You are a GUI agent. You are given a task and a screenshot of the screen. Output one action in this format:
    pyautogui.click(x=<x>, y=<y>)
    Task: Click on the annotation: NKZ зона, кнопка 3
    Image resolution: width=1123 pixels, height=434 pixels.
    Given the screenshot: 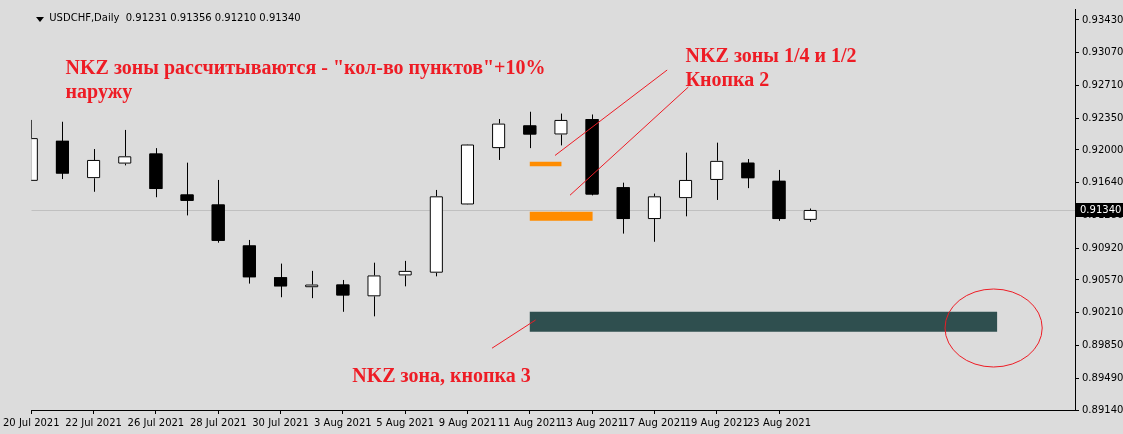 What is the action you would take?
    pyautogui.click(x=442, y=374)
    